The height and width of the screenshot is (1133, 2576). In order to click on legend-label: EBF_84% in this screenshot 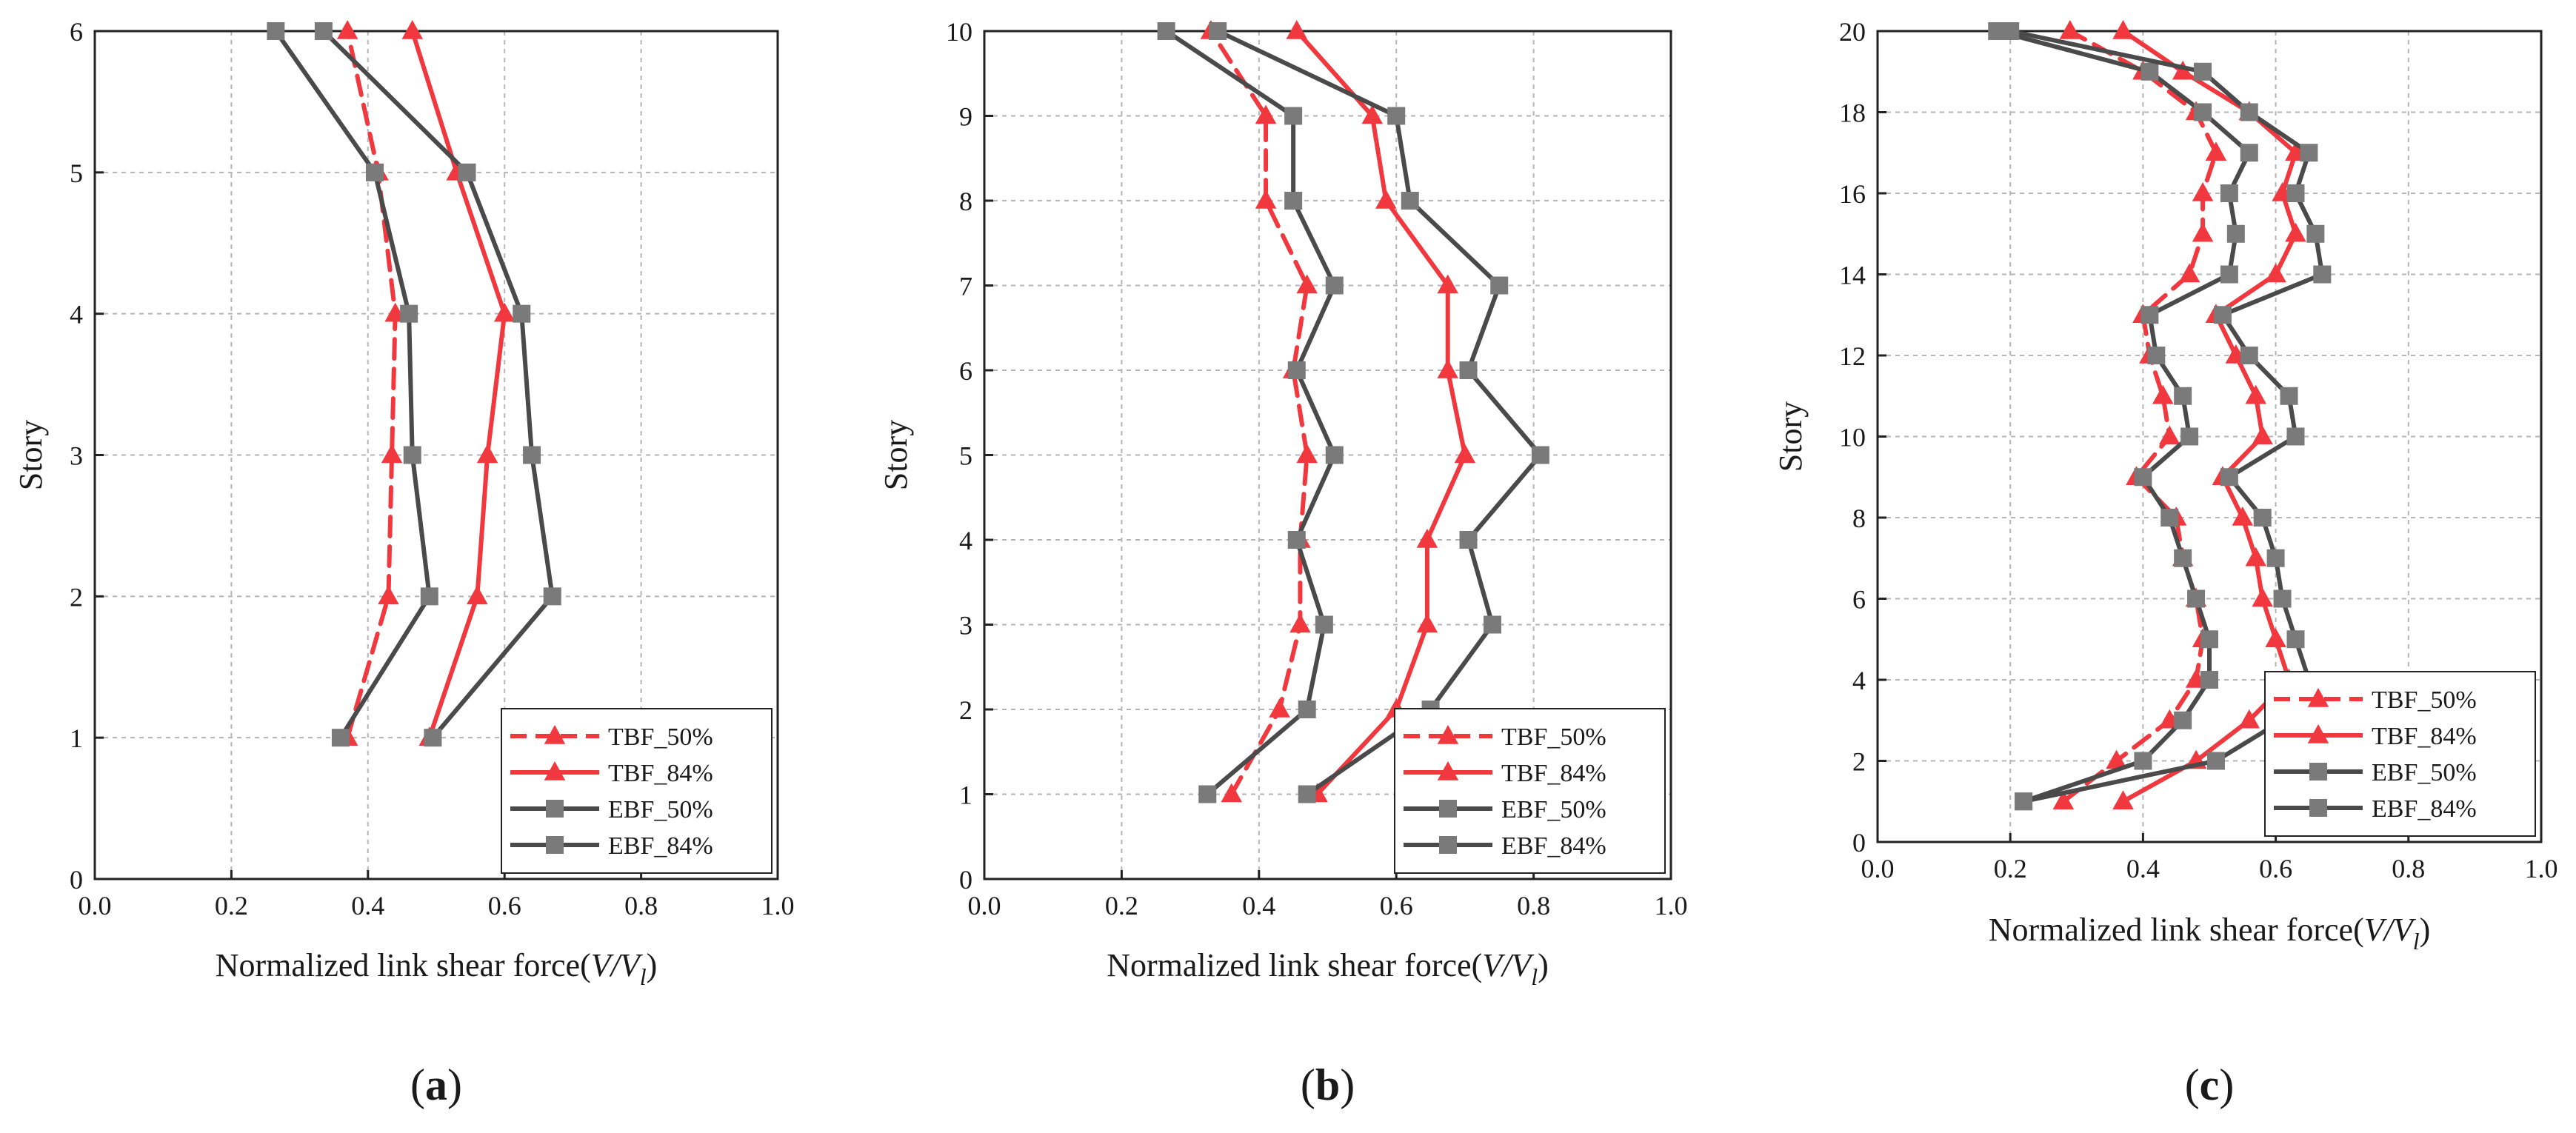, I will do `click(1553, 846)`.